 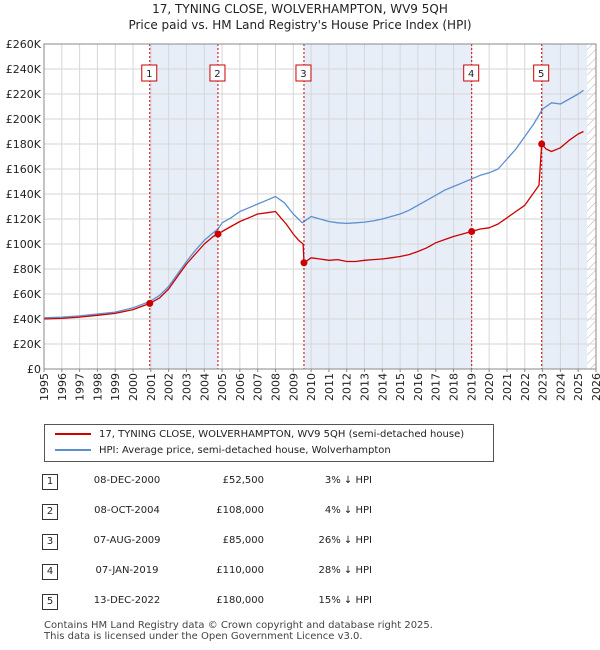 What do you see at coordinates (543, 387) in the screenshot?
I see `x-tick-label: 2023` at bounding box center [543, 387].